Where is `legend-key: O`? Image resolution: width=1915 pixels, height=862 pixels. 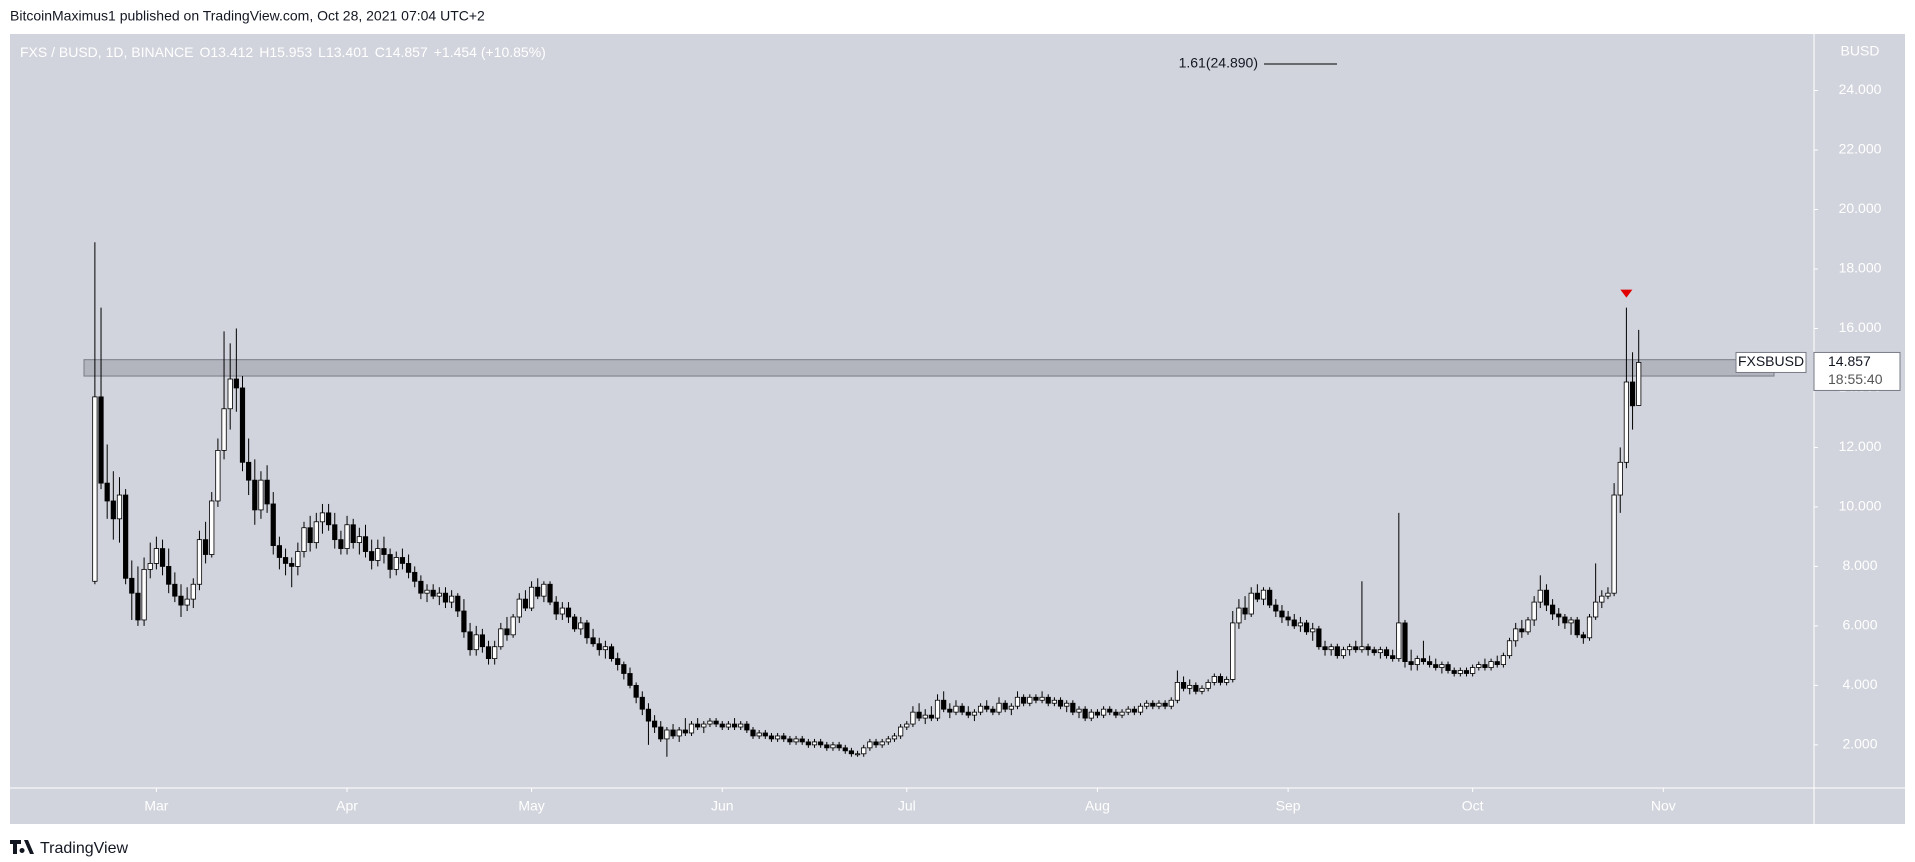
legend-key: O is located at coordinates (204, 52).